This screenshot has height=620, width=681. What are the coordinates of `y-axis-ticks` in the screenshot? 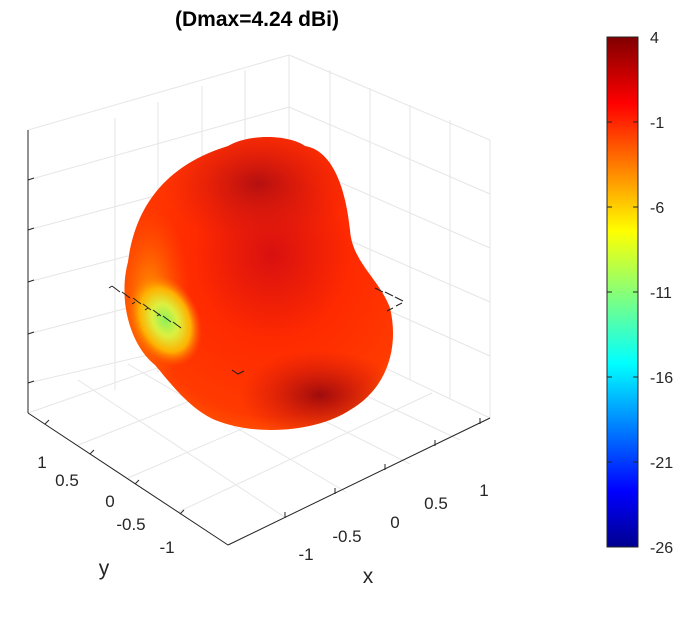 It's located at (114, 467).